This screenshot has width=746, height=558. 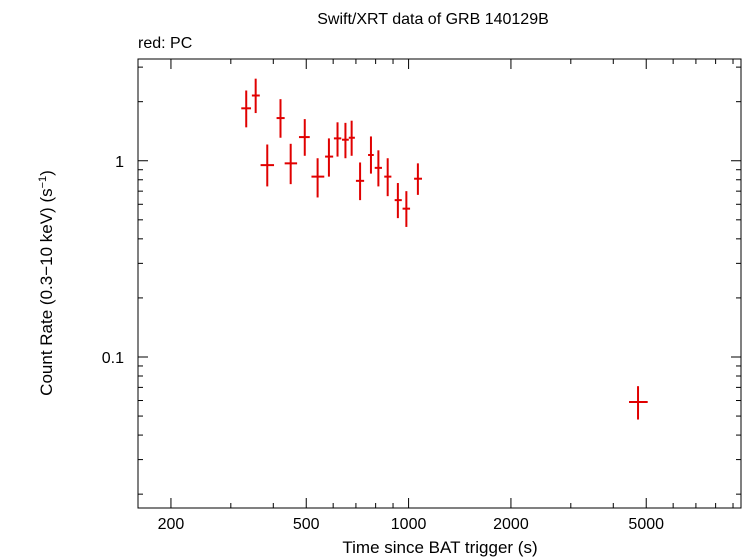 I want to click on x-tick-label: 2000, so click(x=511, y=524).